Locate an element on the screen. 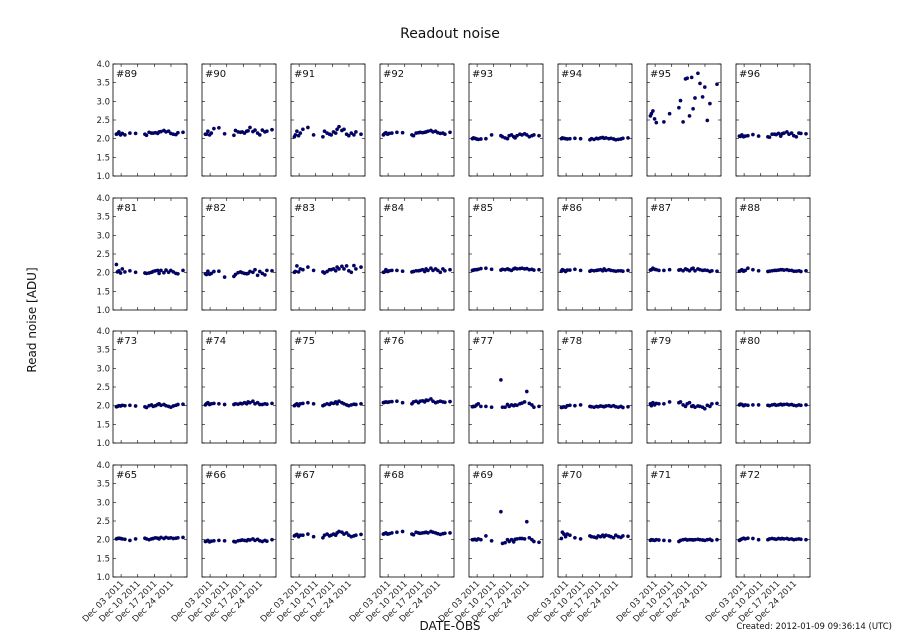 This screenshot has width=900, height=641. subplot-86: #86 is located at coordinates (595, 254).